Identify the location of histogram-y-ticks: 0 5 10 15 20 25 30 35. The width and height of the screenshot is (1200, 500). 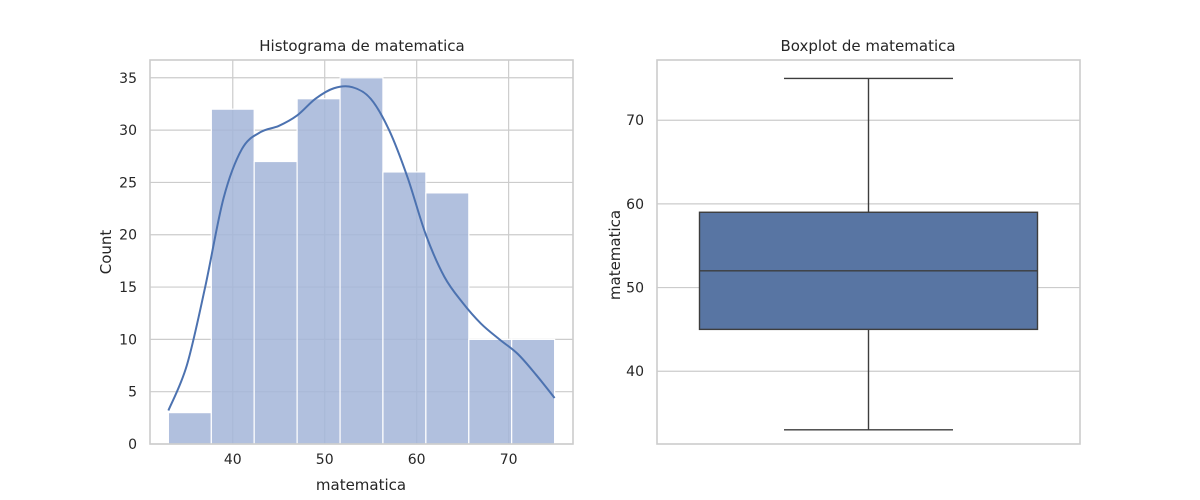
(128, 262).